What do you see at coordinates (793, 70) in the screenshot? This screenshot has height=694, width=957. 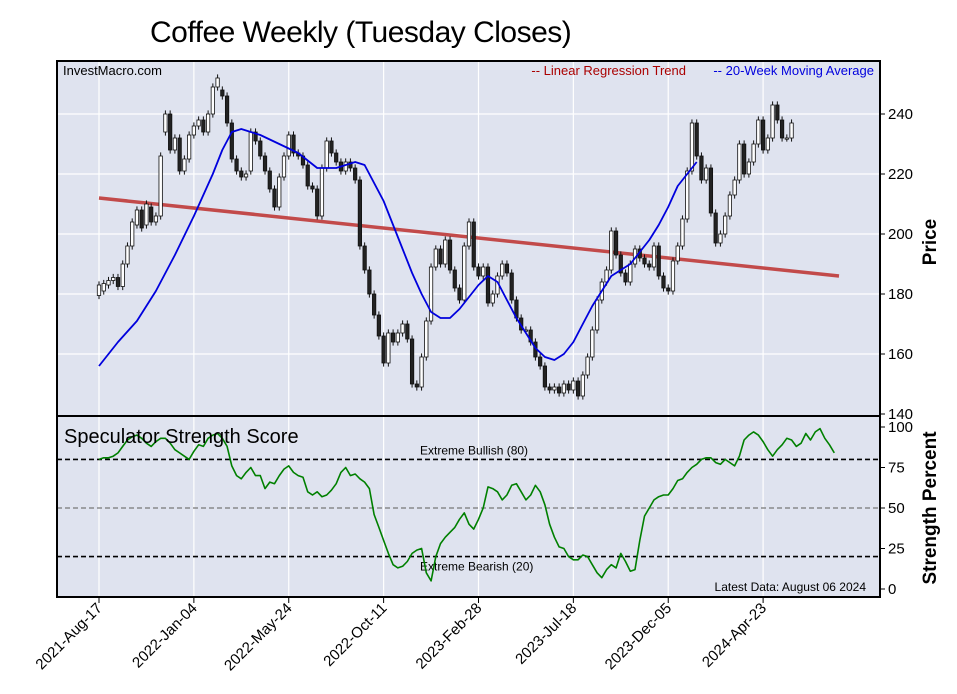 I see `legend-moving-average: -- 20-Week Moving Average` at bounding box center [793, 70].